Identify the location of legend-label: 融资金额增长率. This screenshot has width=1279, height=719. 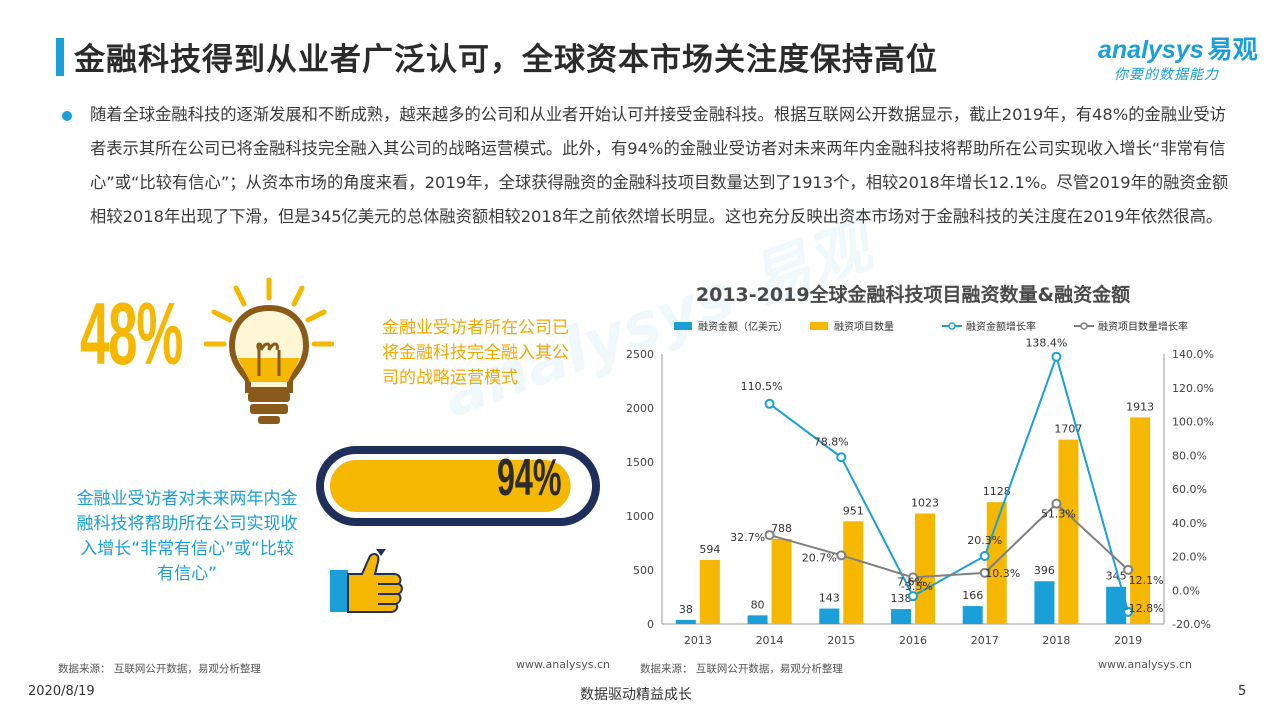
(1001, 326).